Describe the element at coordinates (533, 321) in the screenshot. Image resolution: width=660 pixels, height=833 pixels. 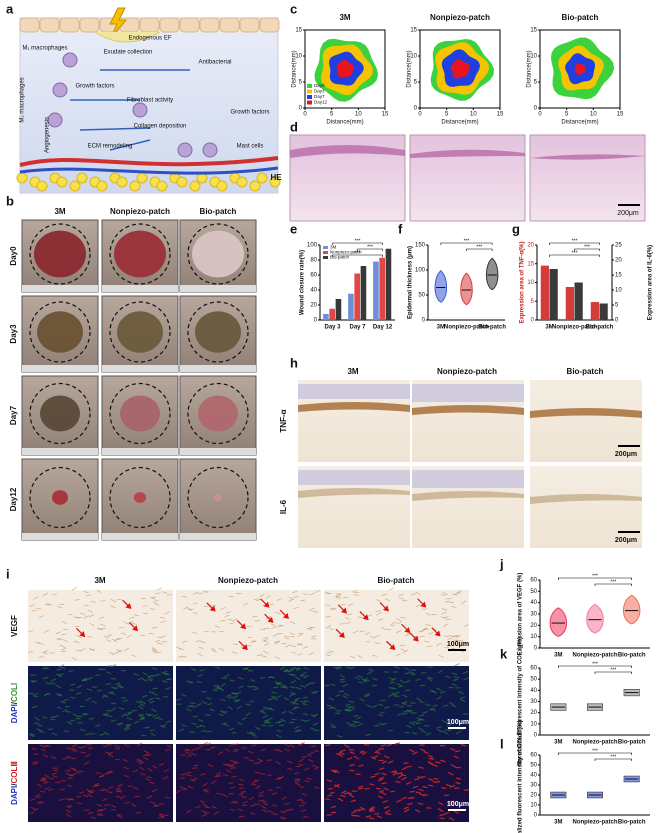
I see `y-tick-label: 0` at that location.